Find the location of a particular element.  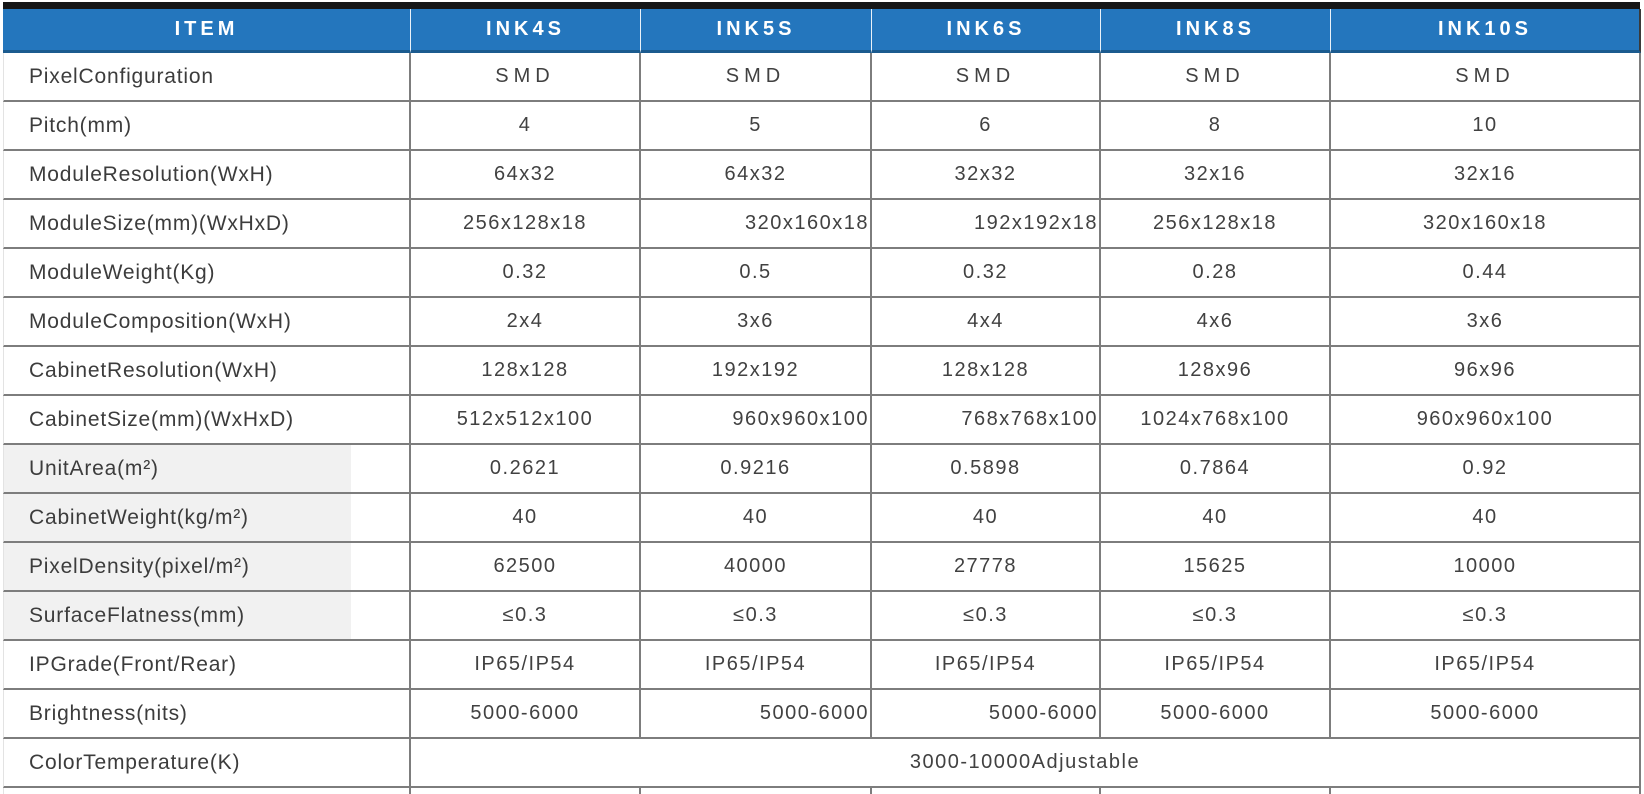

data-cell: 192x192x18 is located at coordinates (986, 224).